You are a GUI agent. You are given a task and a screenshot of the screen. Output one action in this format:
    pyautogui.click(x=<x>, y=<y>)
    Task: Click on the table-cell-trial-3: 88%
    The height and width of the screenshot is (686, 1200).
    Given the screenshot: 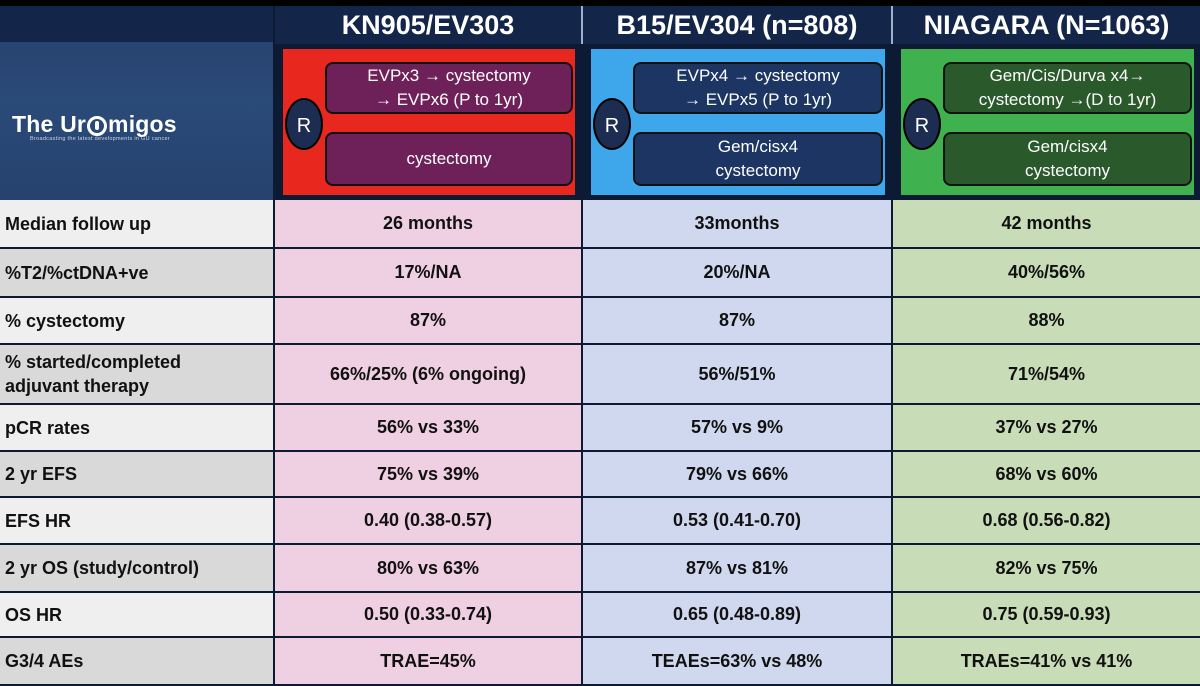 What is the action you would take?
    pyautogui.click(x=1046, y=320)
    